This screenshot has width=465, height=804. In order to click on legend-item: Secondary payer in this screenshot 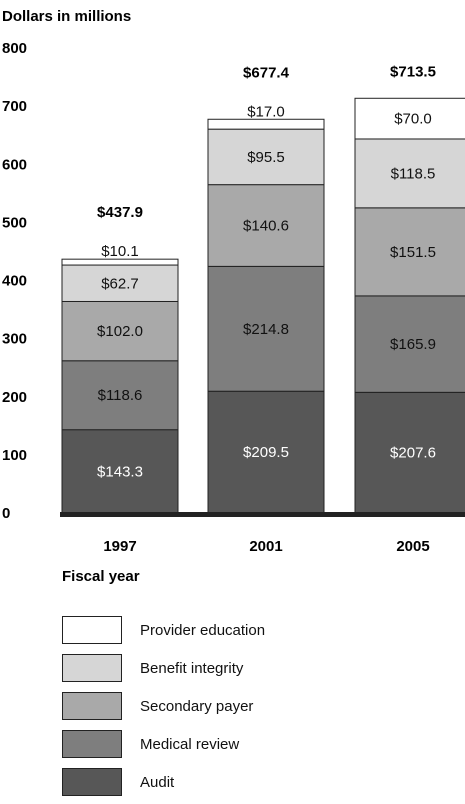, I will do `click(252, 709)`.